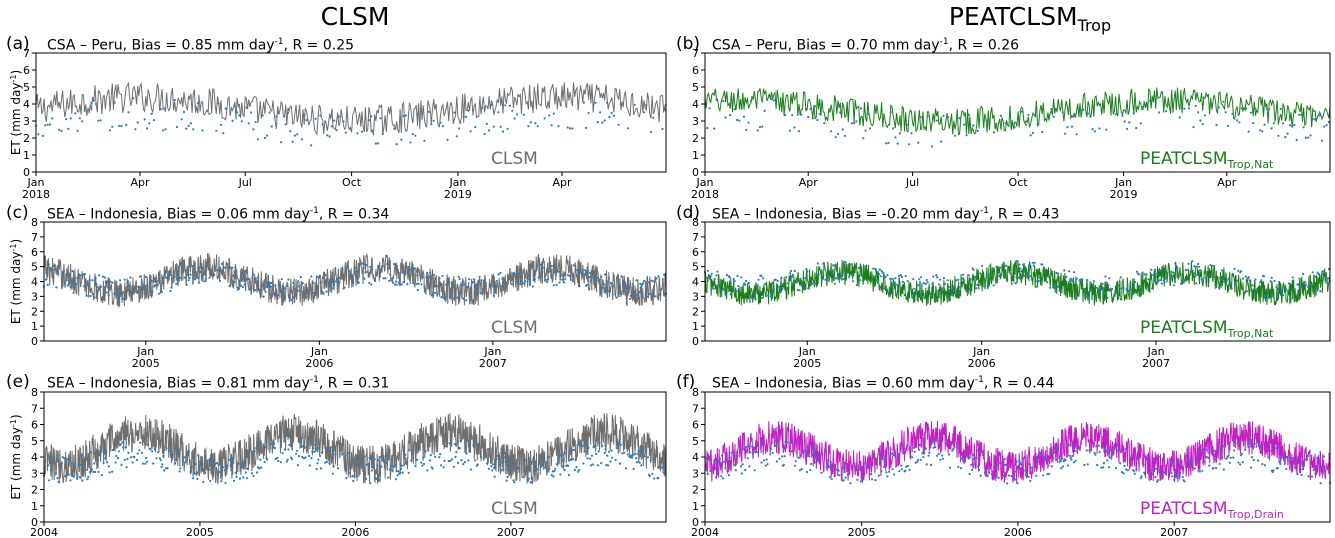 This screenshot has width=1335, height=538. What do you see at coordinates (843, 383) in the screenshot?
I see `panel-title-f-text: SEA – Indonesia, Bias = 0.60 mm day` at bounding box center [843, 383].